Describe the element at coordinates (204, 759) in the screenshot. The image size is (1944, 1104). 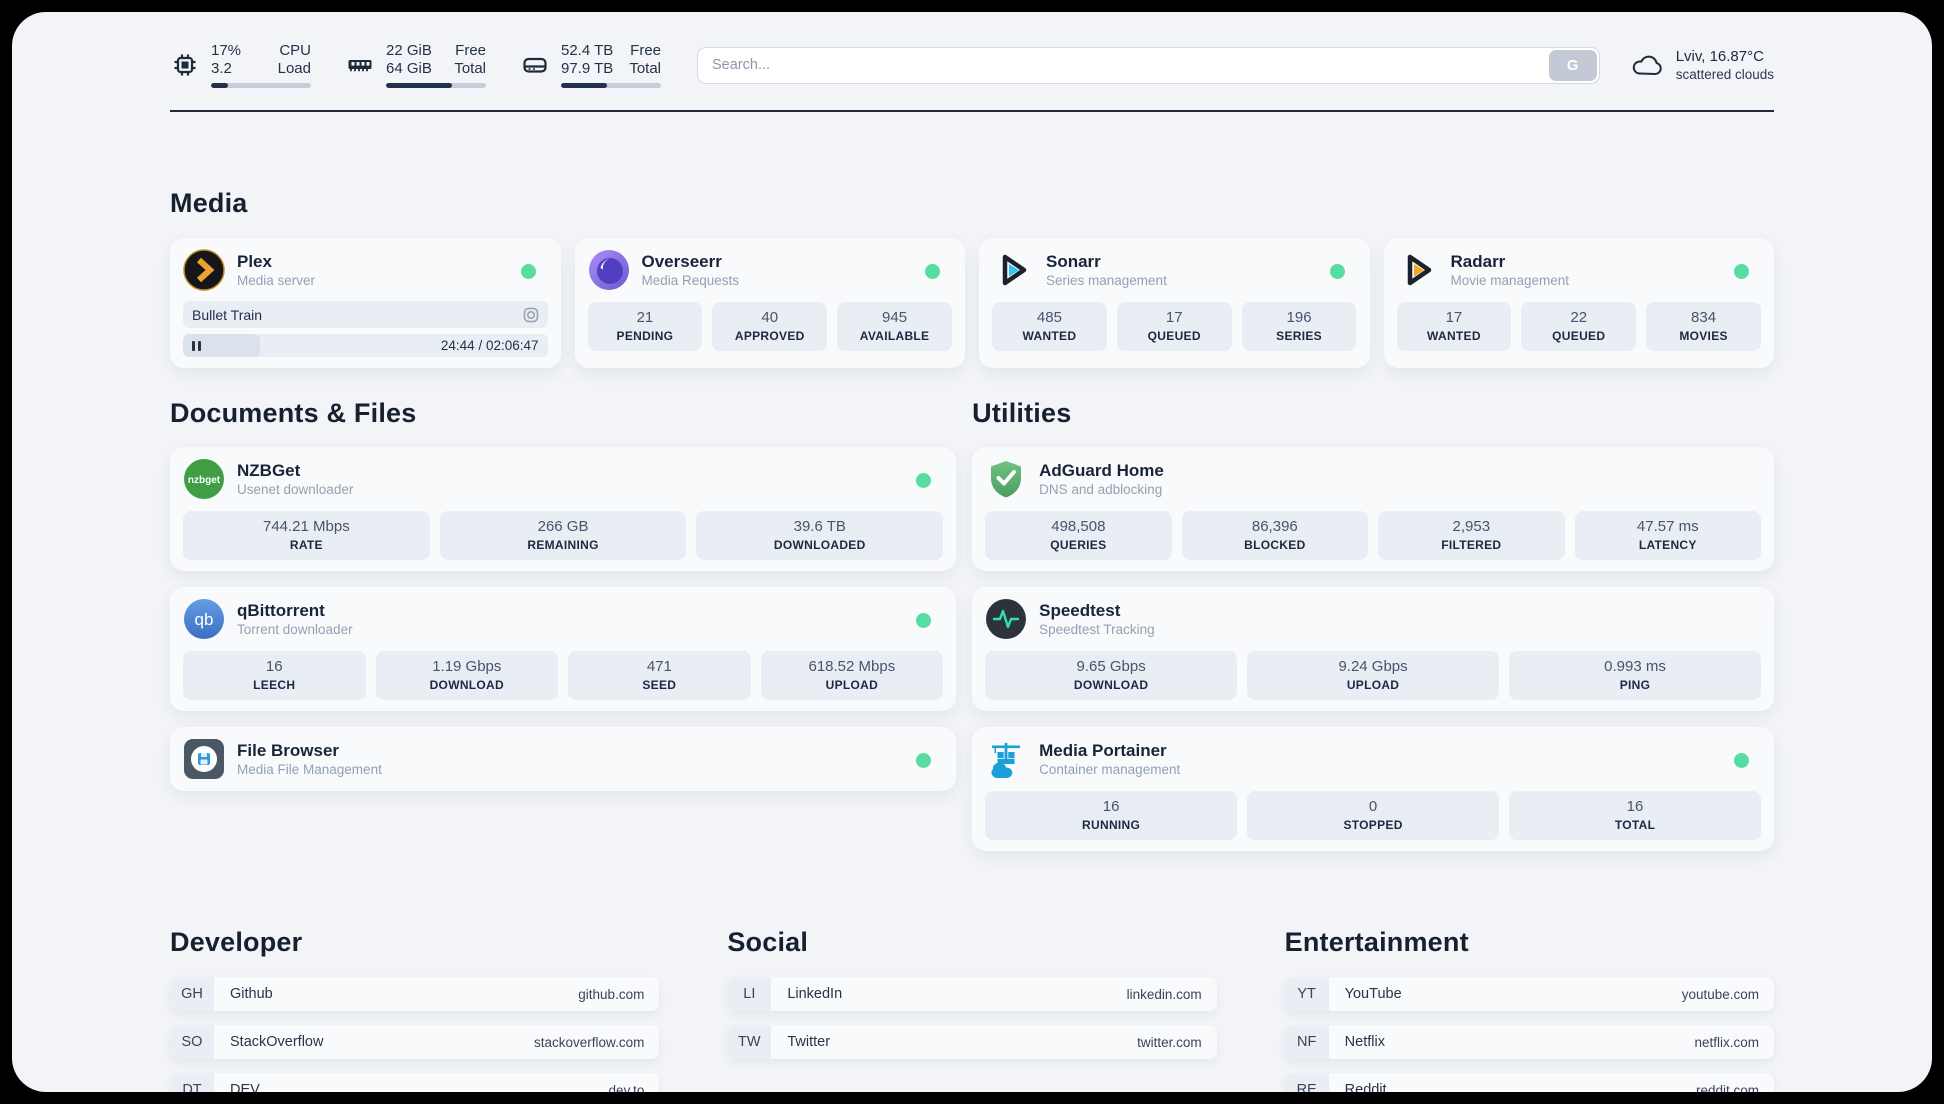
I see `filebrowser-icon` at that location.